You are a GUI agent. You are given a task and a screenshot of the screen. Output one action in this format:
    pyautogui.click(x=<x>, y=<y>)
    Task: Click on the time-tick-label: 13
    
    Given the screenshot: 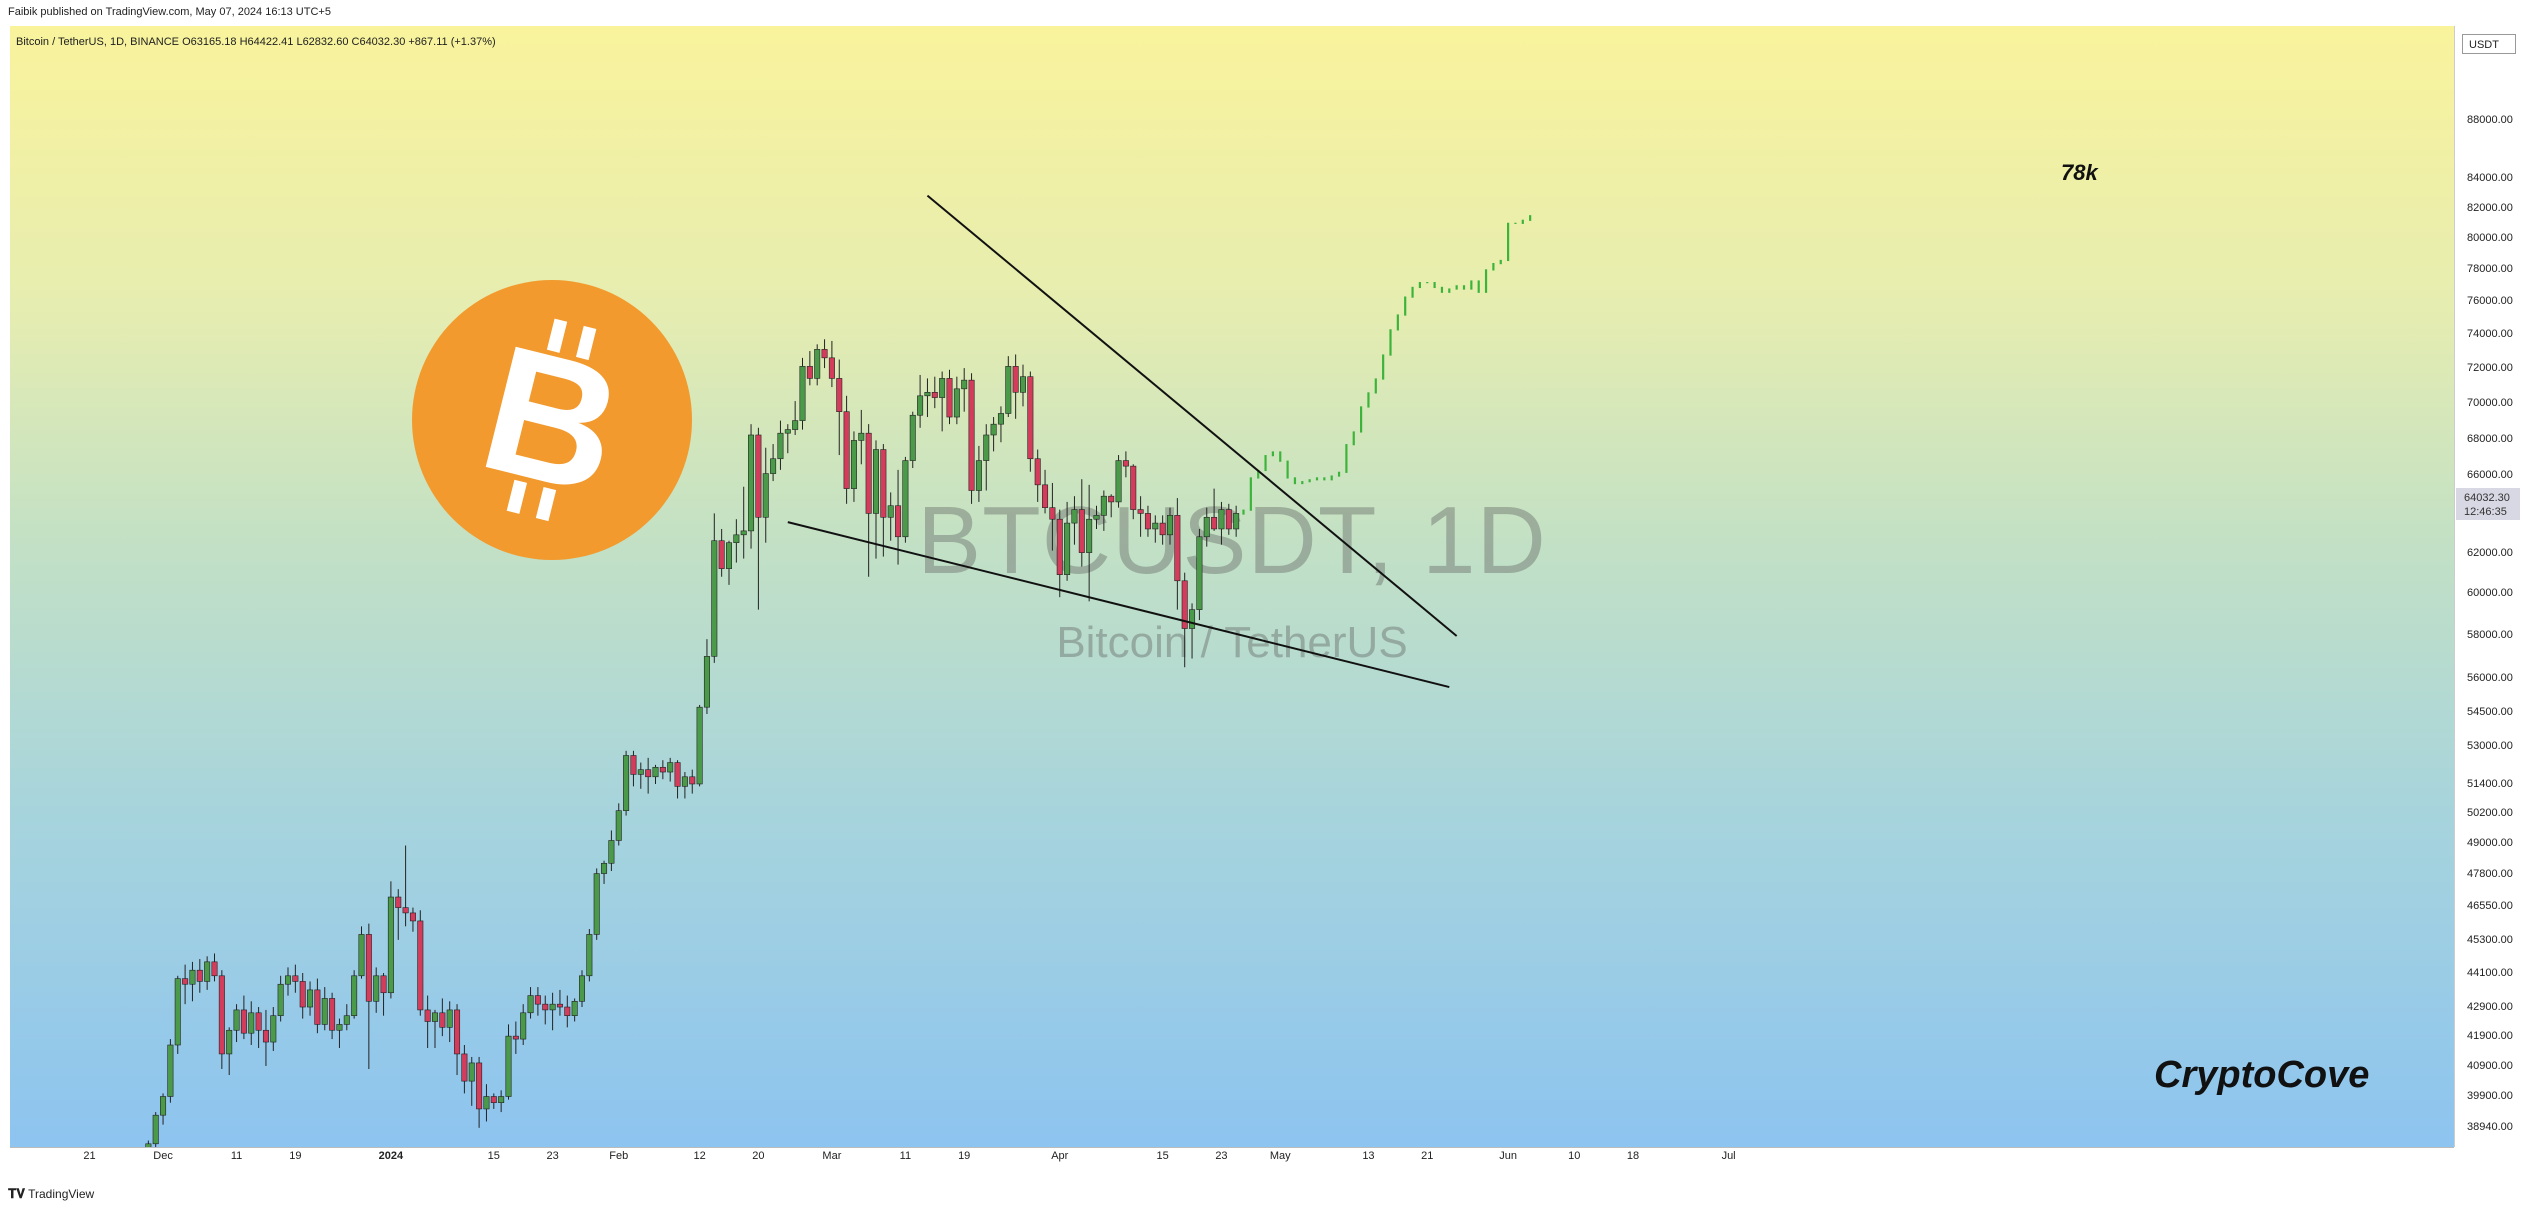 What is the action you would take?
    pyautogui.click(x=1368, y=1156)
    